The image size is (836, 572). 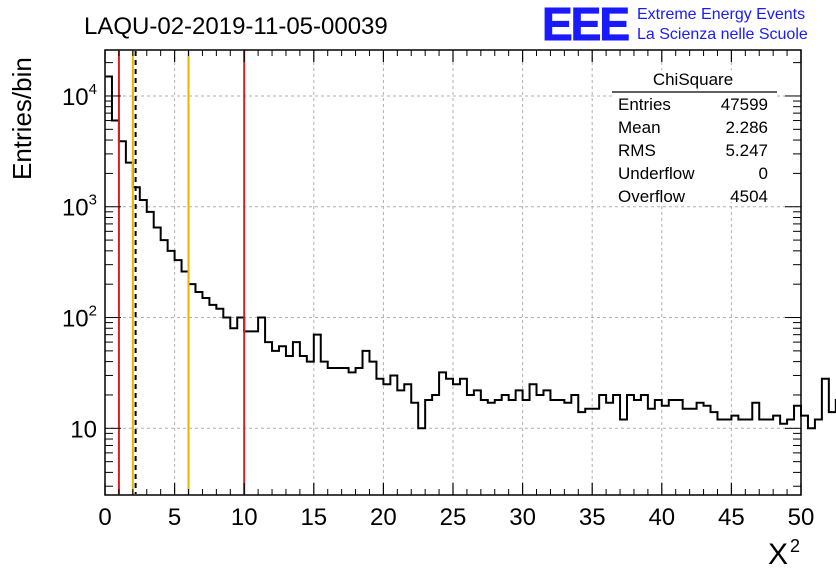 I want to click on stats-label: Entries, so click(x=644, y=104).